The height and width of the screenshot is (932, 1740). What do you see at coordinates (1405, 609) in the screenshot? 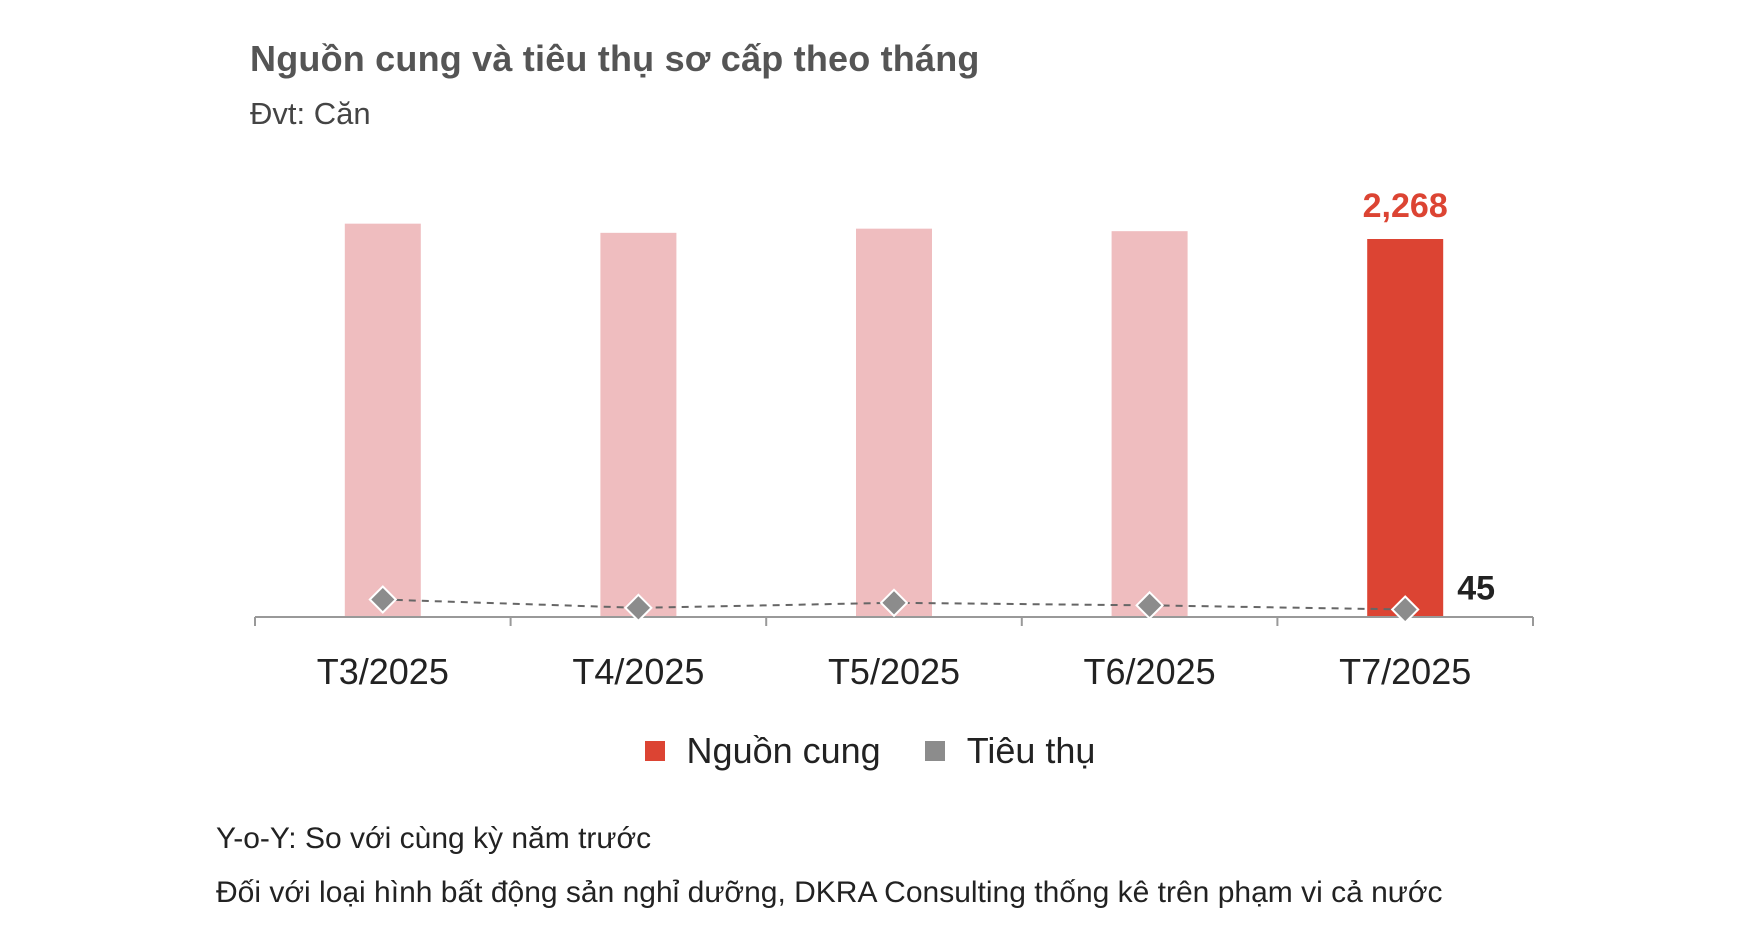
I see `marker-consumption-T7/2025` at bounding box center [1405, 609].